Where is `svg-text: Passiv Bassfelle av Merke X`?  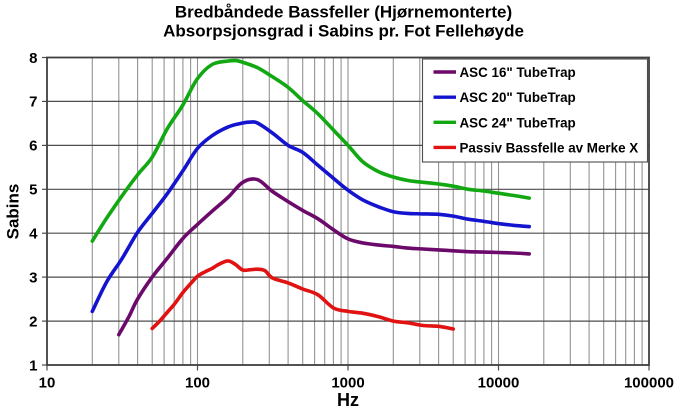
svg-text: Passiv Bassfelle av Merke X is located at coordinates (549, 148).